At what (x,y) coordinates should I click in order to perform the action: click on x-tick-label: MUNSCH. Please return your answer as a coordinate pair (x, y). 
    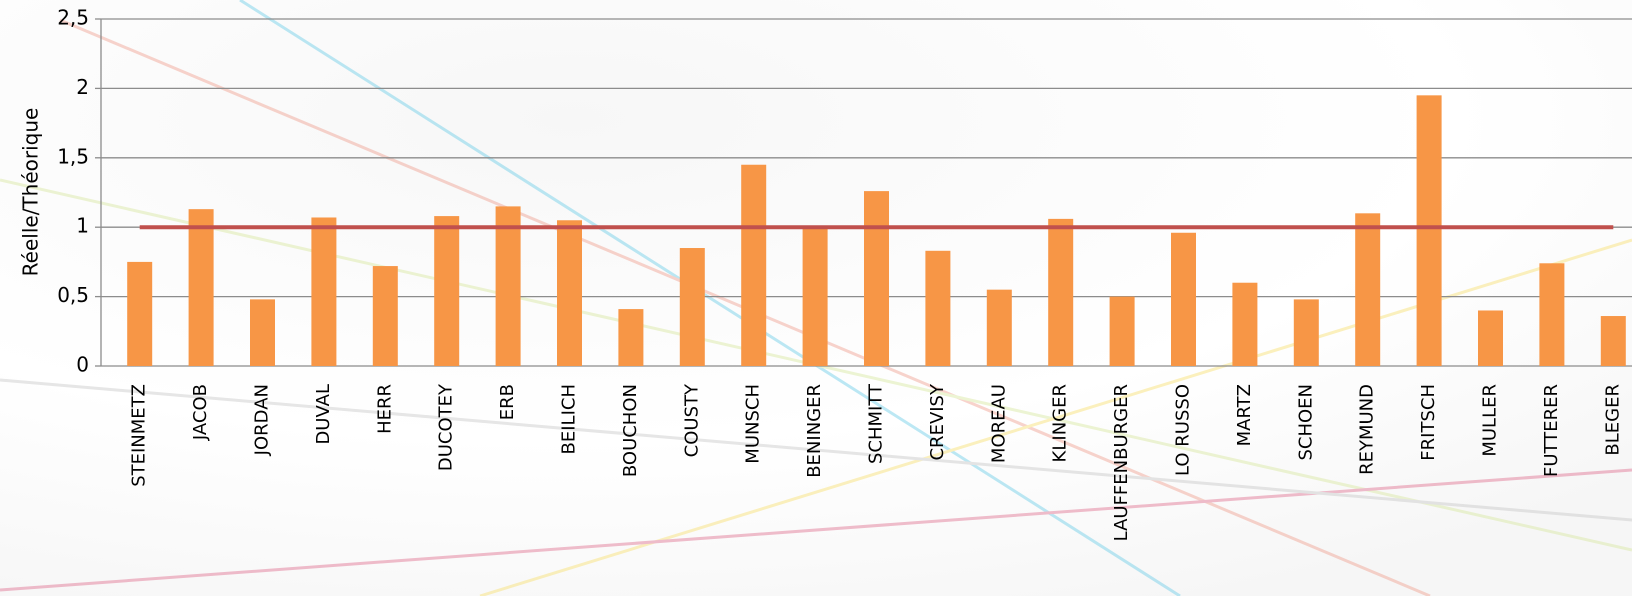
    Looking at the image, I should click on (753, 424).